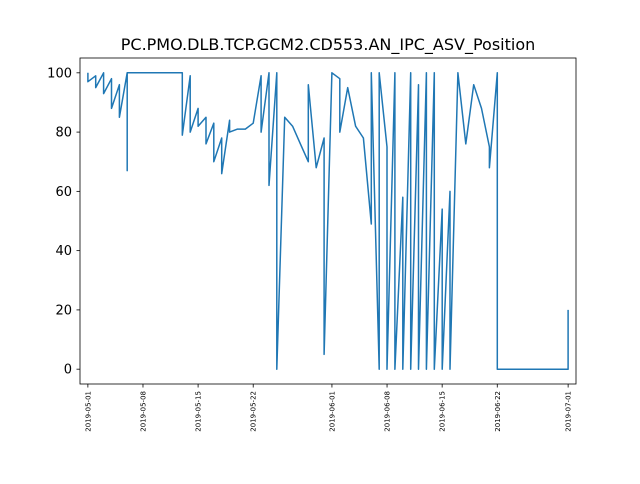  I want to click on x-tick-label: 2019-05-08, so click(143, 411).